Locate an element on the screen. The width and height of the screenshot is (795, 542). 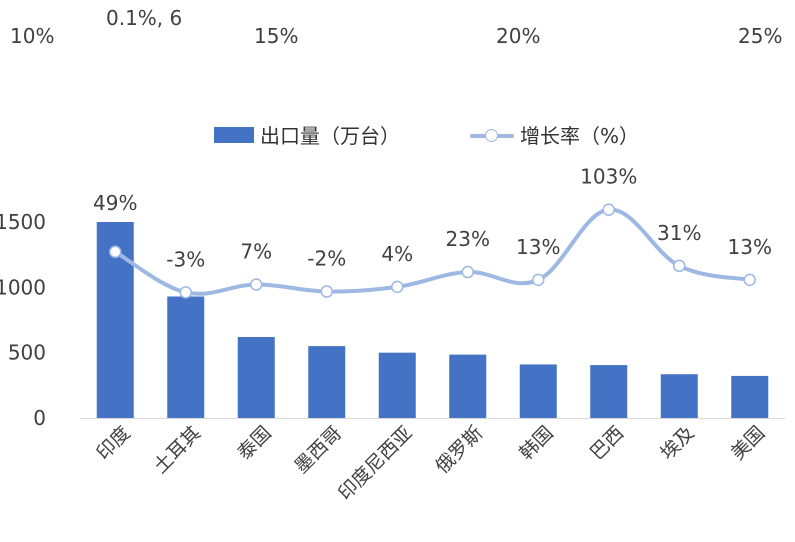
legend-bar-swatch is located at coordinates (234, 134).